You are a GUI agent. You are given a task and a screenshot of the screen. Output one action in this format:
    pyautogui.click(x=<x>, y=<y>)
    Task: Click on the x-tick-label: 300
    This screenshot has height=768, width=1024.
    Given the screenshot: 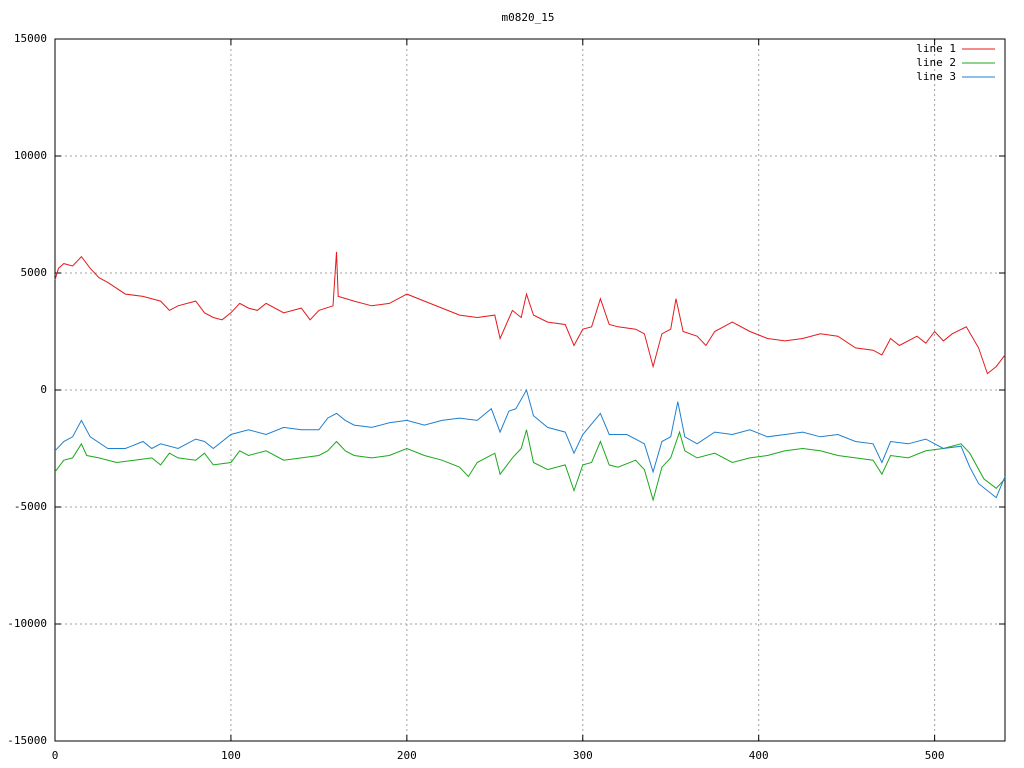 What is the action you would take?
    pyautogui.click(x=583, y=755)
    